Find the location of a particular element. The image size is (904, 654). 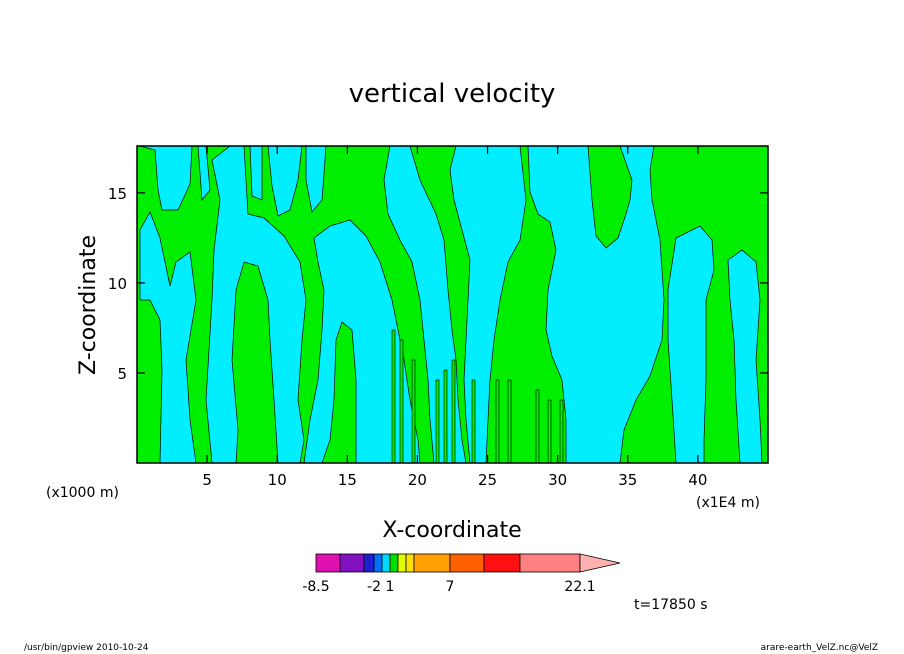

colorbar is located at coordinates (468, 563).